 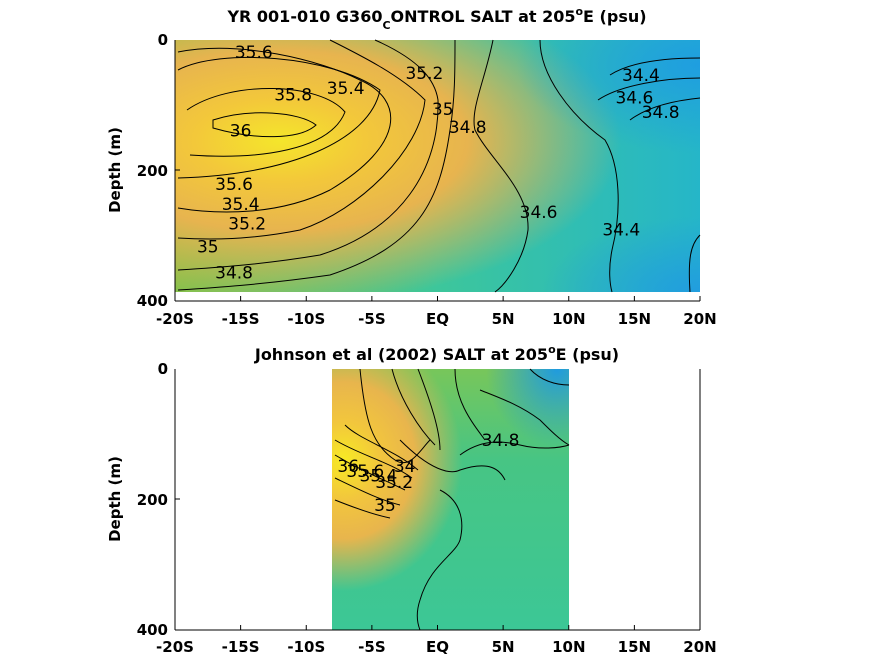 What do you see at coordinates (634, 319) in the screenshot?
I see `panel-1-x-tick: 15N` at bounding box center [634, 319].